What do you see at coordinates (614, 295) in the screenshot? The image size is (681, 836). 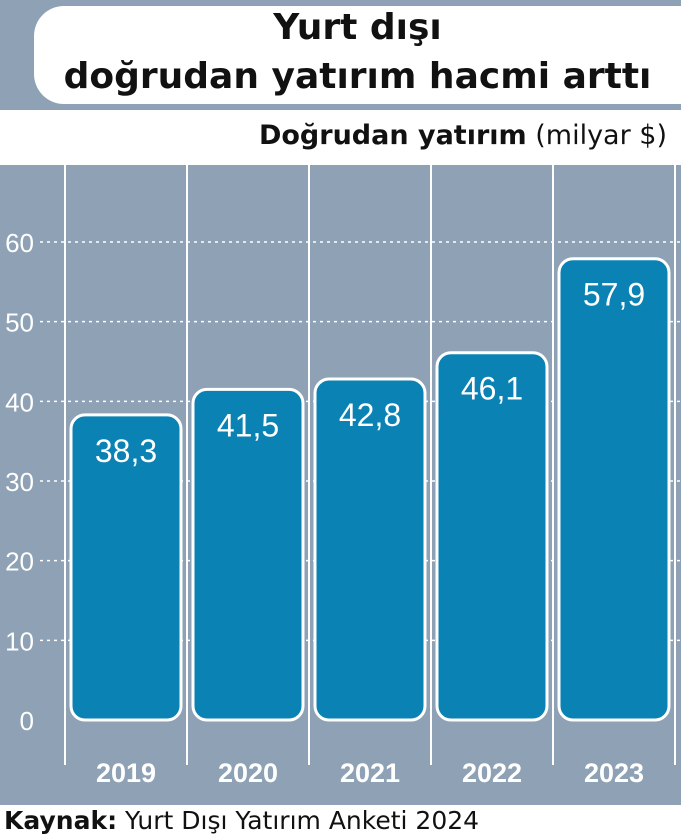 I see `bar-value-label: 57,9` at bounding box center [614, 295].